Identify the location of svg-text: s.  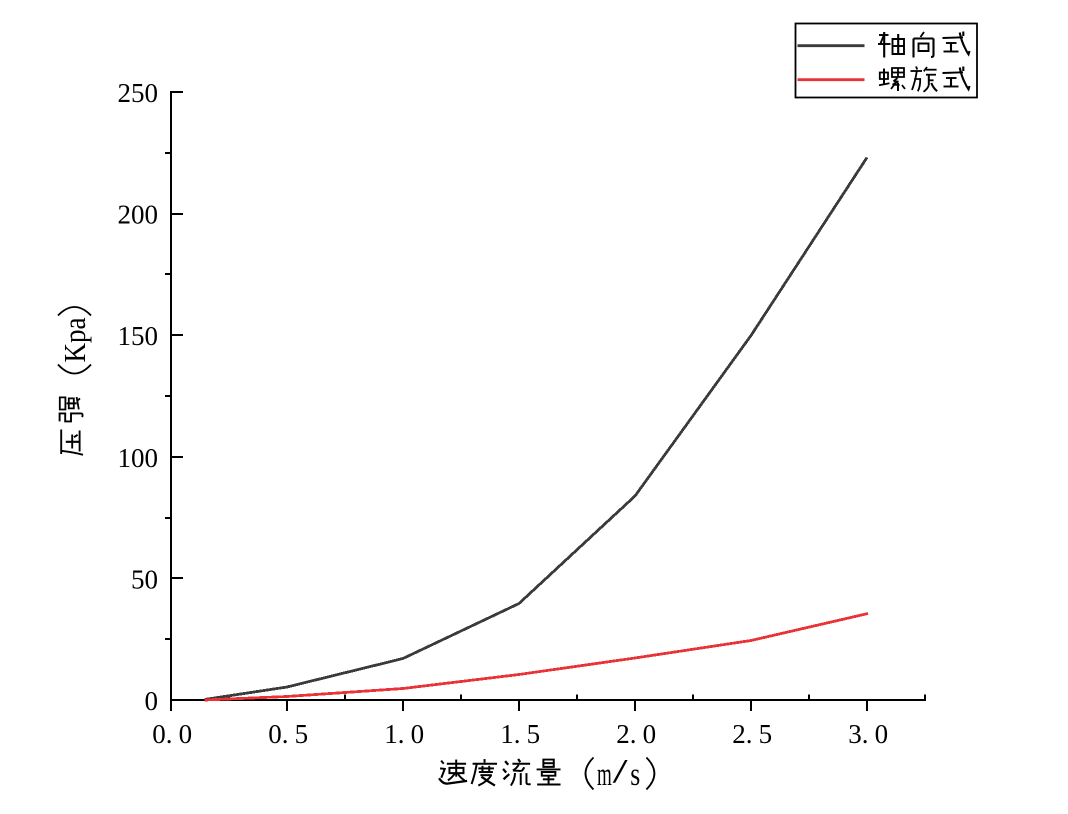
(635, 775).